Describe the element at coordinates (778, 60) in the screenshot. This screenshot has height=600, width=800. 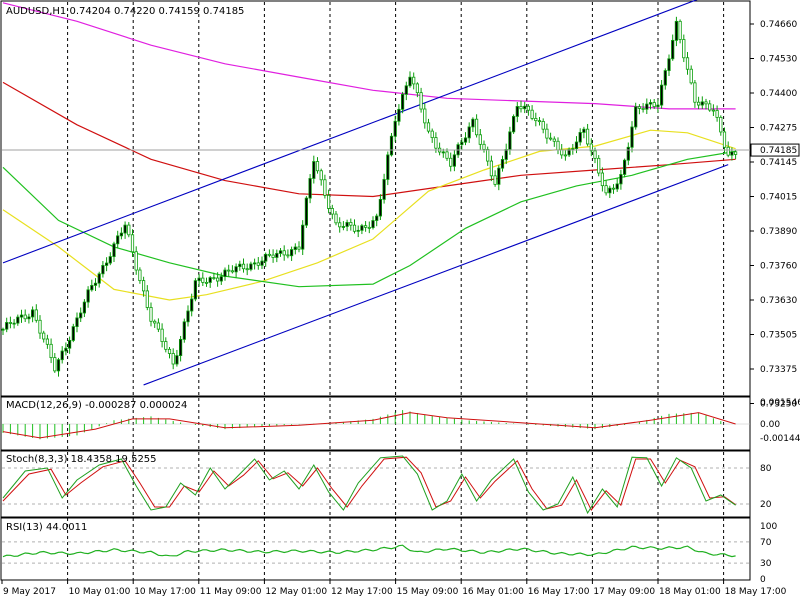
I see `price-tick-label: 0.74530` at that location.